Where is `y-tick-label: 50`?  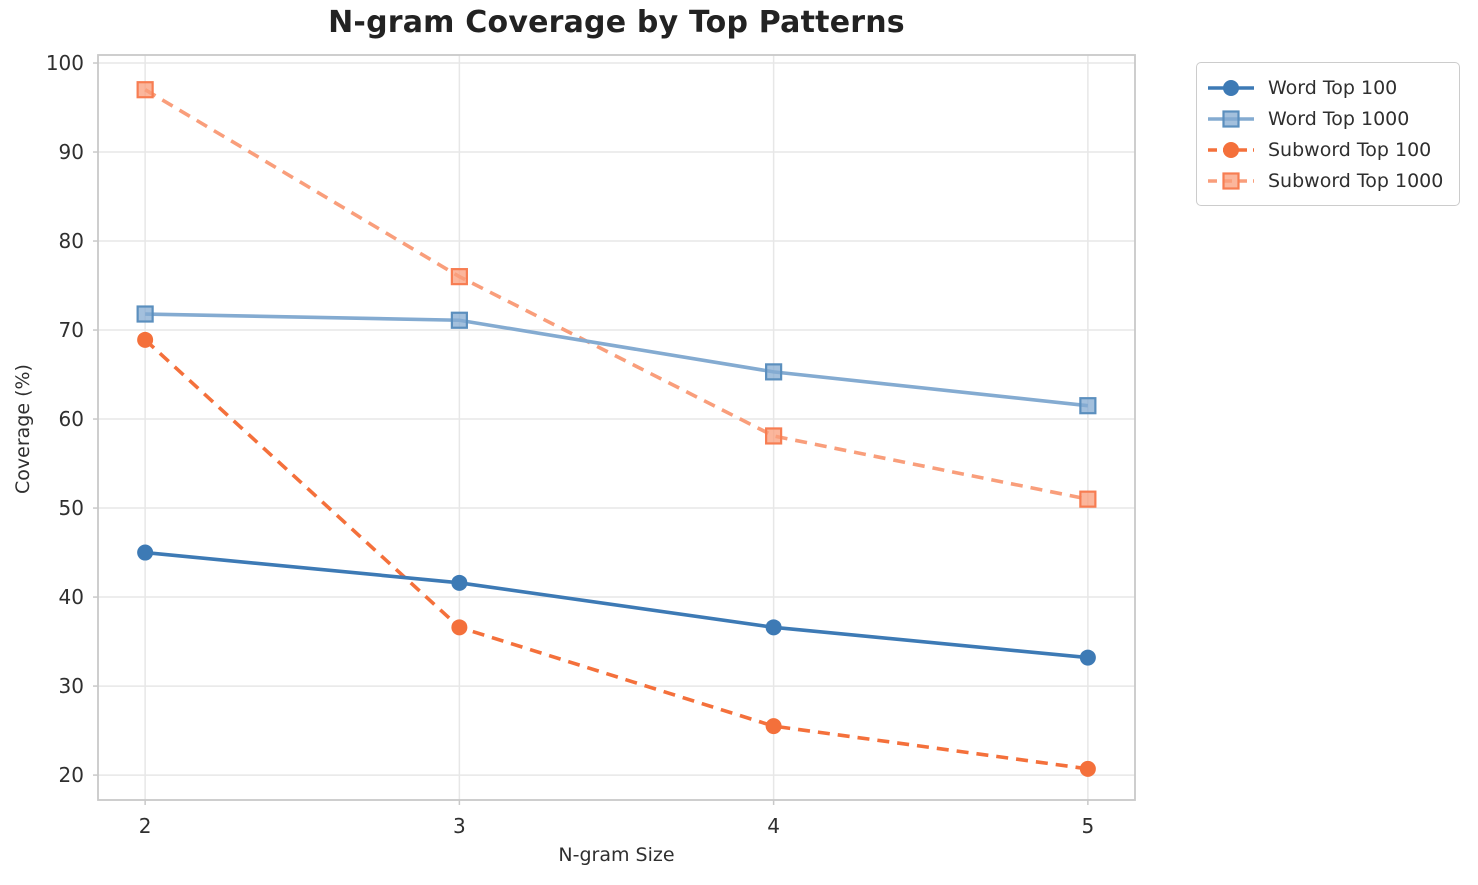 y-tick-label: 50 is located at coordinates (71, 508).